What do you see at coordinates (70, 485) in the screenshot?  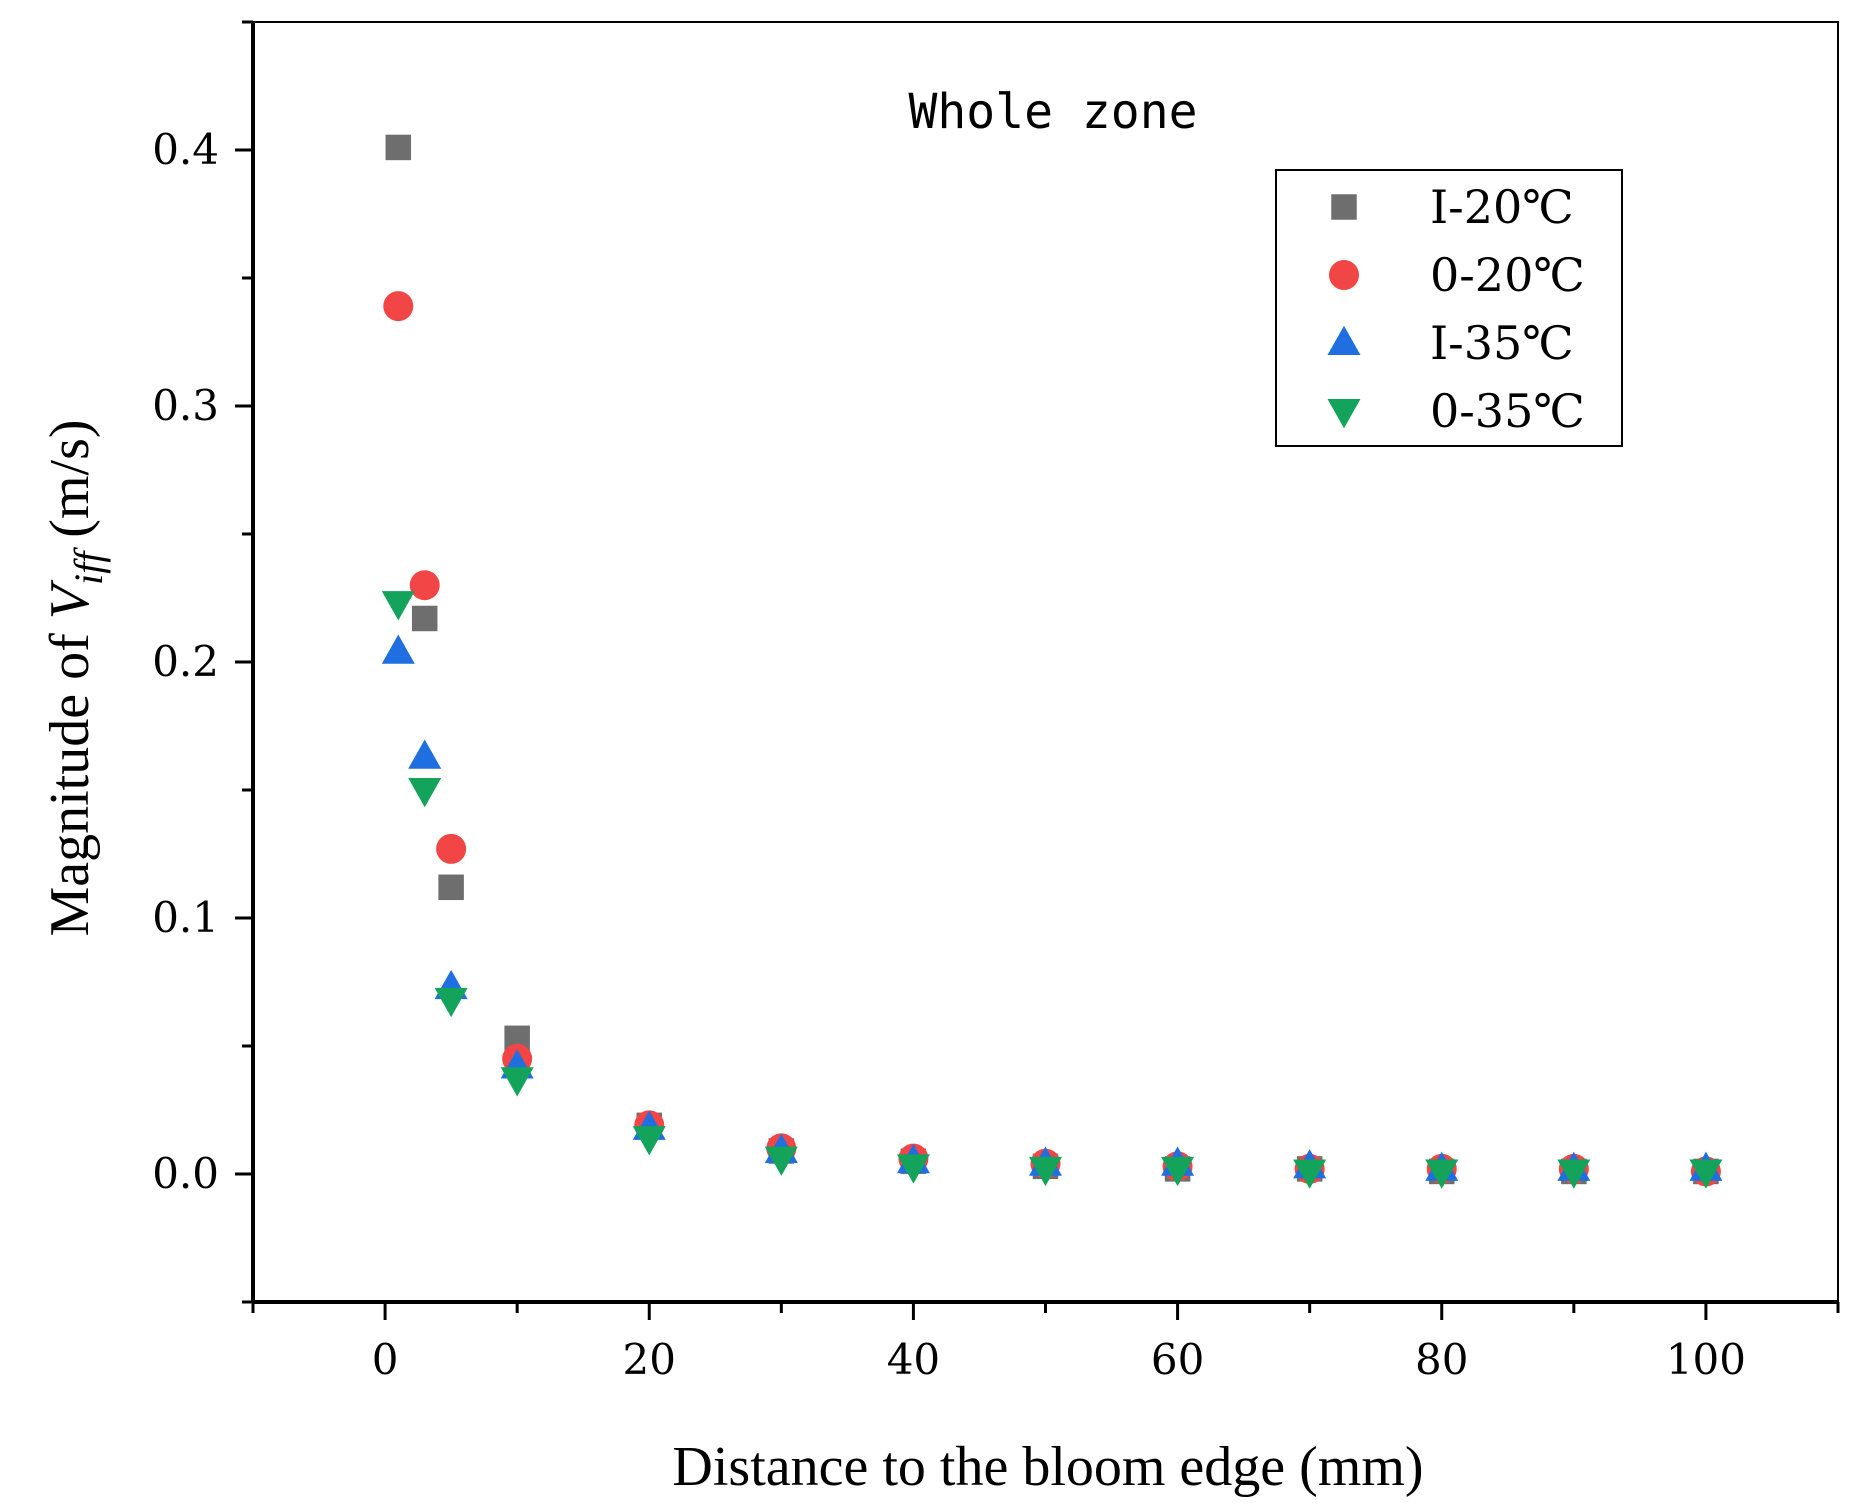 I see `y-axis-title-suffix: (m/s)` at bounding box center [70, 485].